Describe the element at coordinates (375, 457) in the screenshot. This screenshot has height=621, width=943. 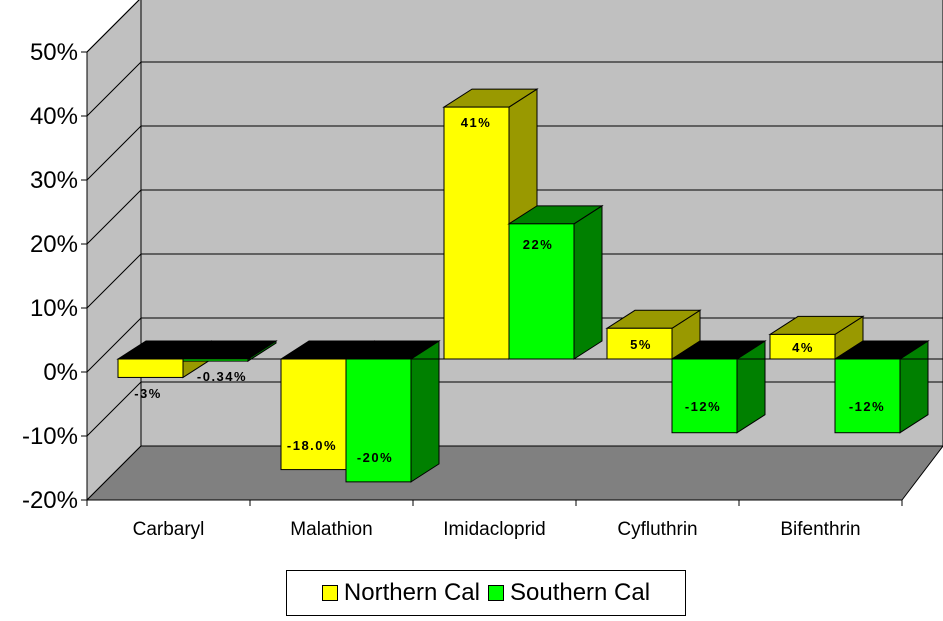
I see `data-label: -20%` at that location.